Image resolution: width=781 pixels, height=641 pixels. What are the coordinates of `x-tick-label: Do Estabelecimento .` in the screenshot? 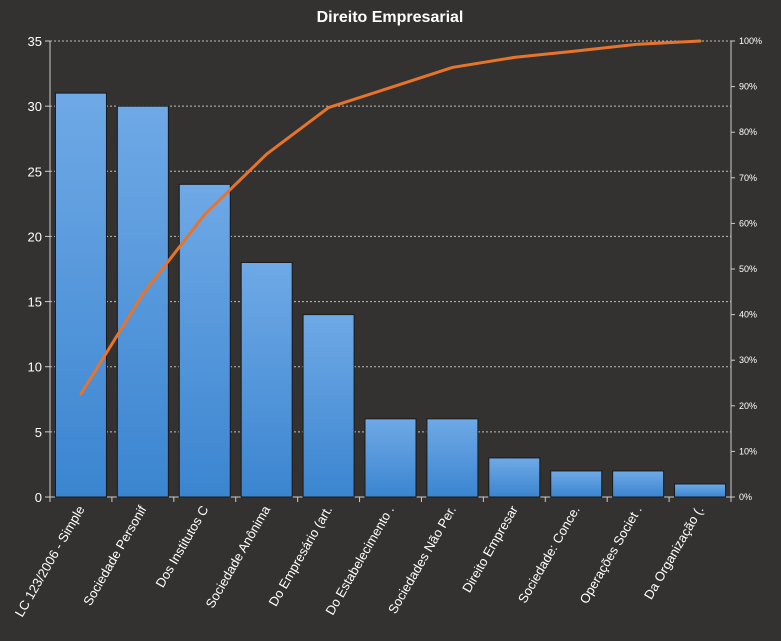 It's located at (359, 560).